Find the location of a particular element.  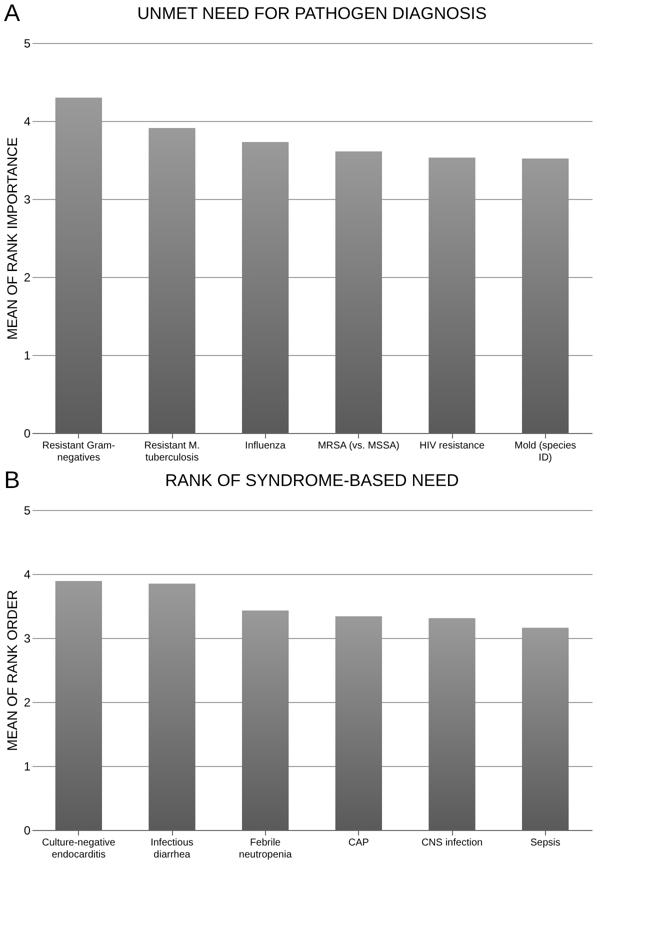

x-tick-label: CNS infection is located at coordinates (452, 843).